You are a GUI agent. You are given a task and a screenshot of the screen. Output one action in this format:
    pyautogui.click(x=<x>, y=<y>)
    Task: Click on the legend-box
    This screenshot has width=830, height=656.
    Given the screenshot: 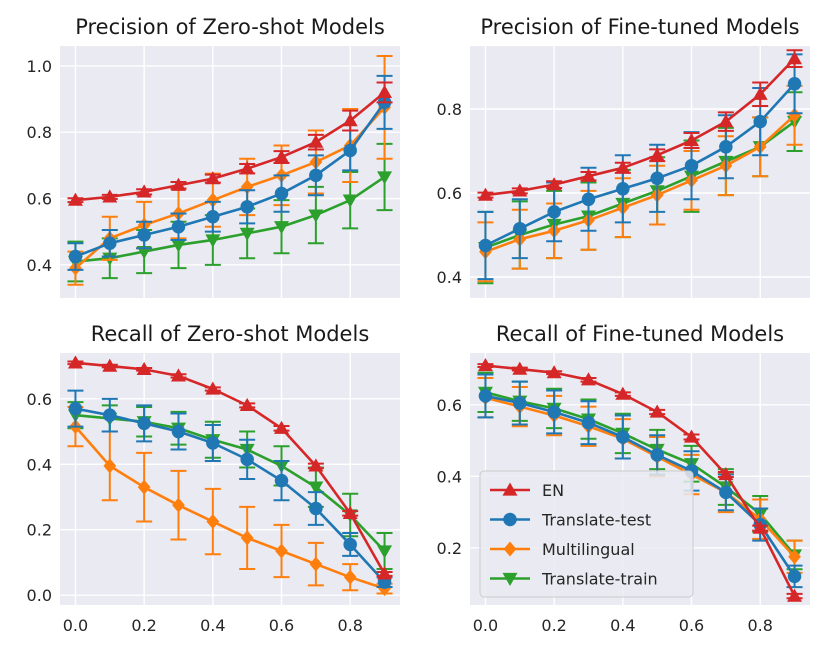 What is the action you would take?
    pyautogui.click(x=586, y=534)
    